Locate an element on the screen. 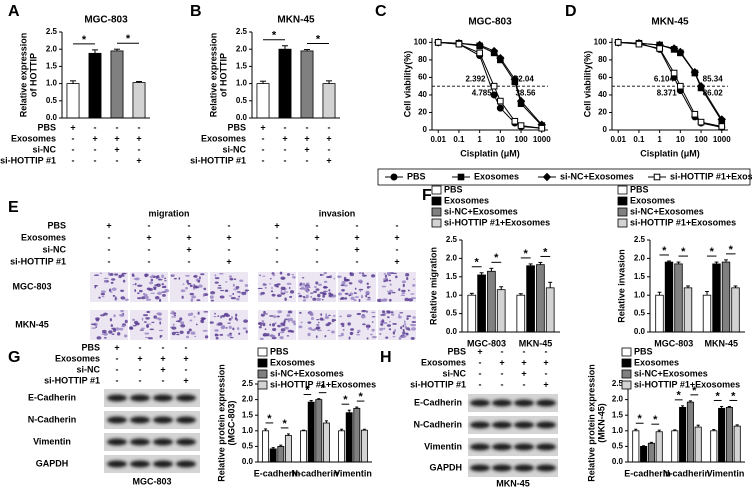 This screenshot has width=752, height=492. blot-bg is located at coordinates (513, 425).